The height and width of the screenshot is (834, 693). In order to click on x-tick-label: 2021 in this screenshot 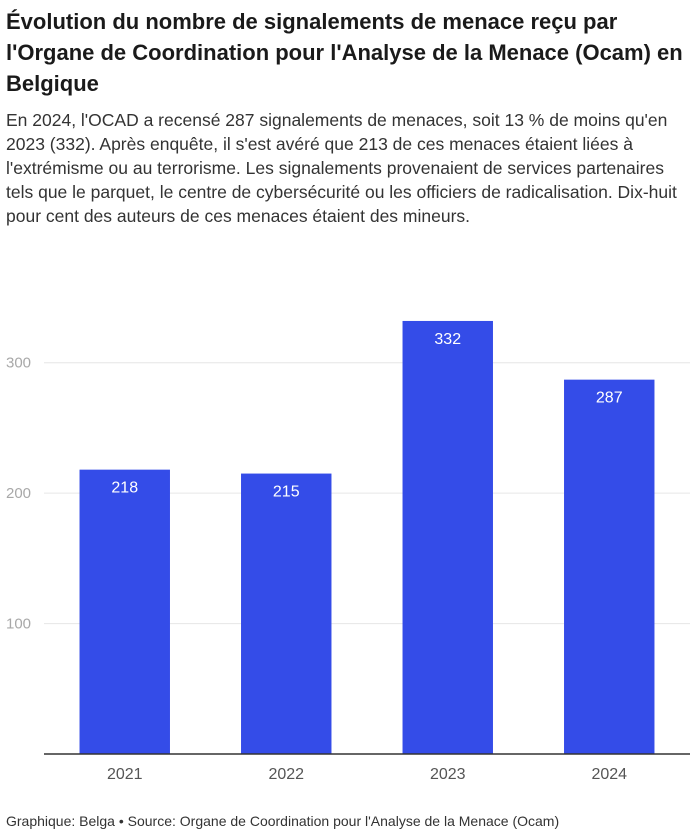, I will do `click(125, 774)`.